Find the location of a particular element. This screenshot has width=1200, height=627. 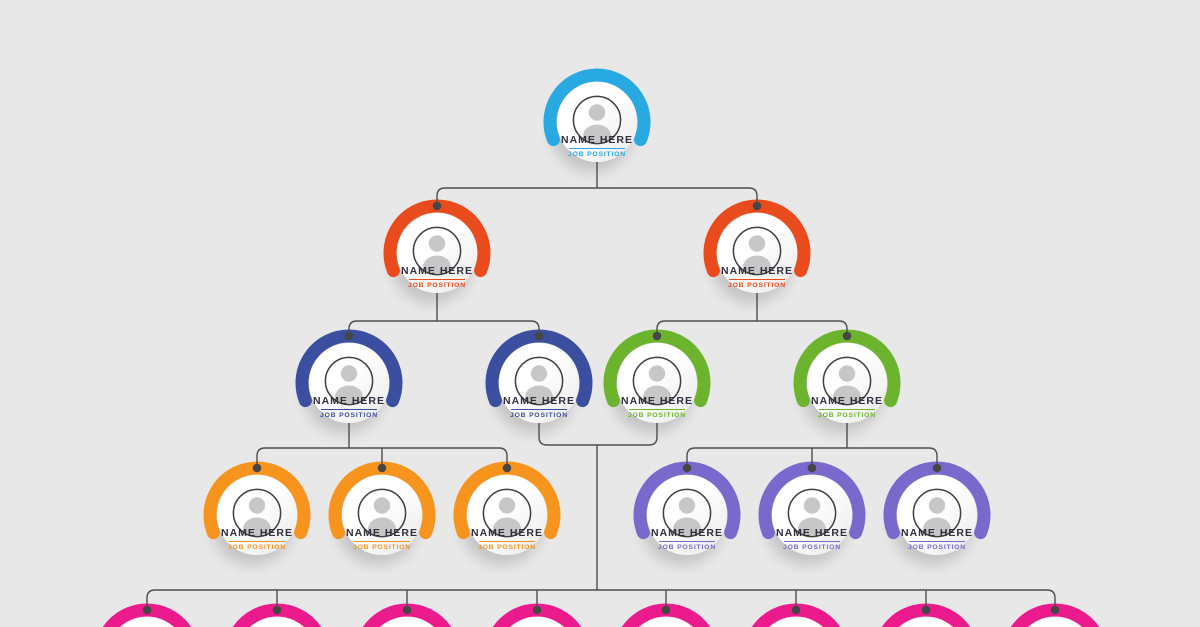

org-node-l1-1: NAME HERE JOB POSITION is located at coordinates (597, 122).